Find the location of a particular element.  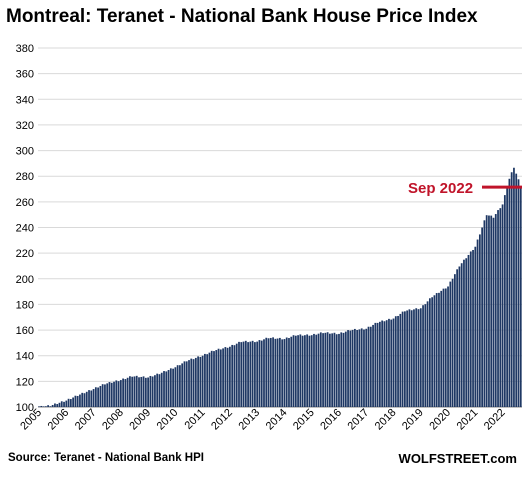

y-tick-label-180: 180 is located at coordinates (25, 305).